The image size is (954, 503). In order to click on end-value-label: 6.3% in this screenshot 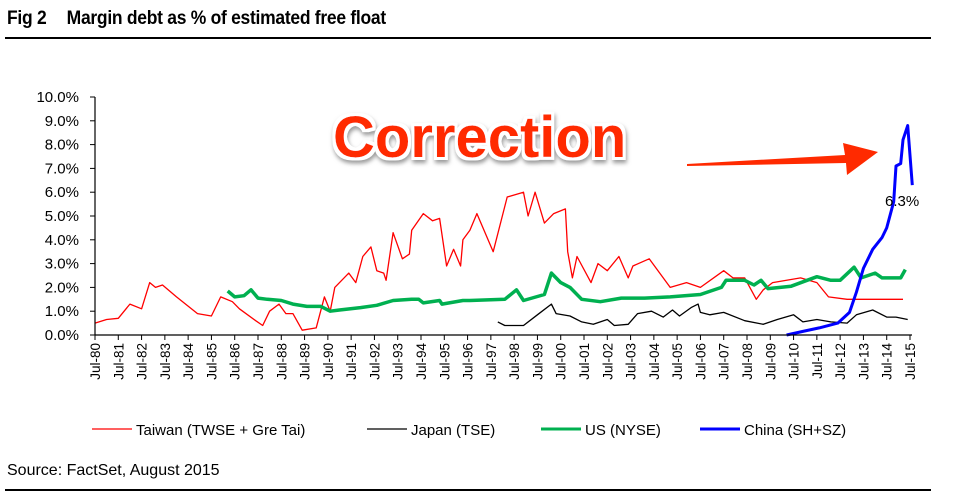, I will do `click(902, 201)`.